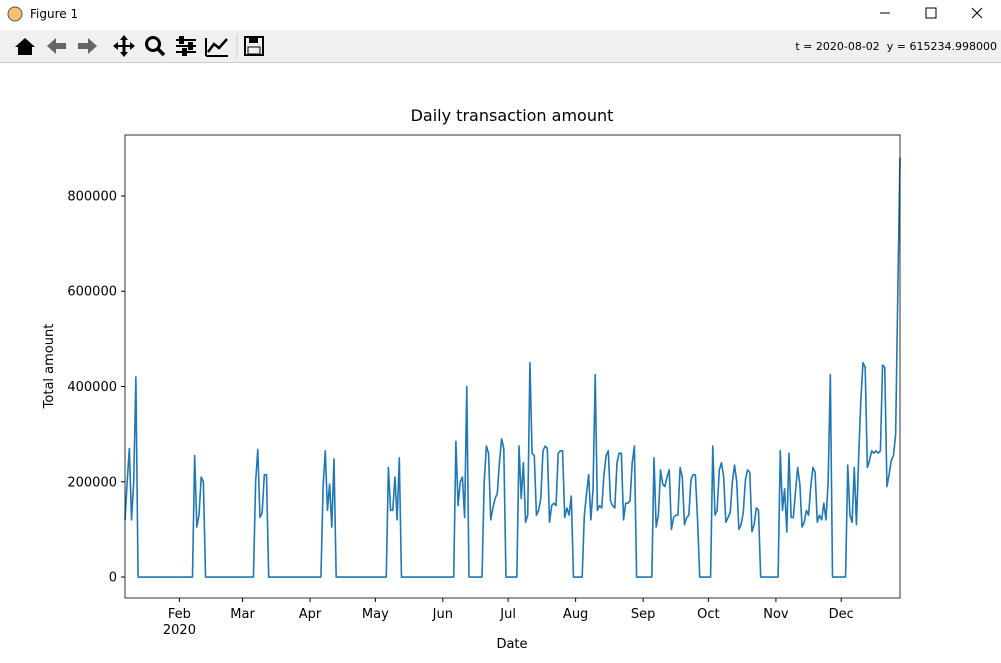 The image size is (1001, 663). I want to click on toolbar: t = 2020-08-02 y = 615234.998000, so click(500, 46).